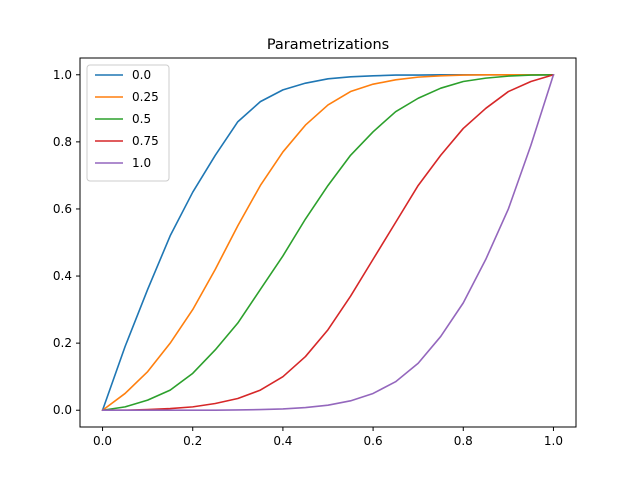  What do you see at coordinates (141, 75) in the screenshot?
I see `legend-label: 0.0` at bounding box center [141, 75].